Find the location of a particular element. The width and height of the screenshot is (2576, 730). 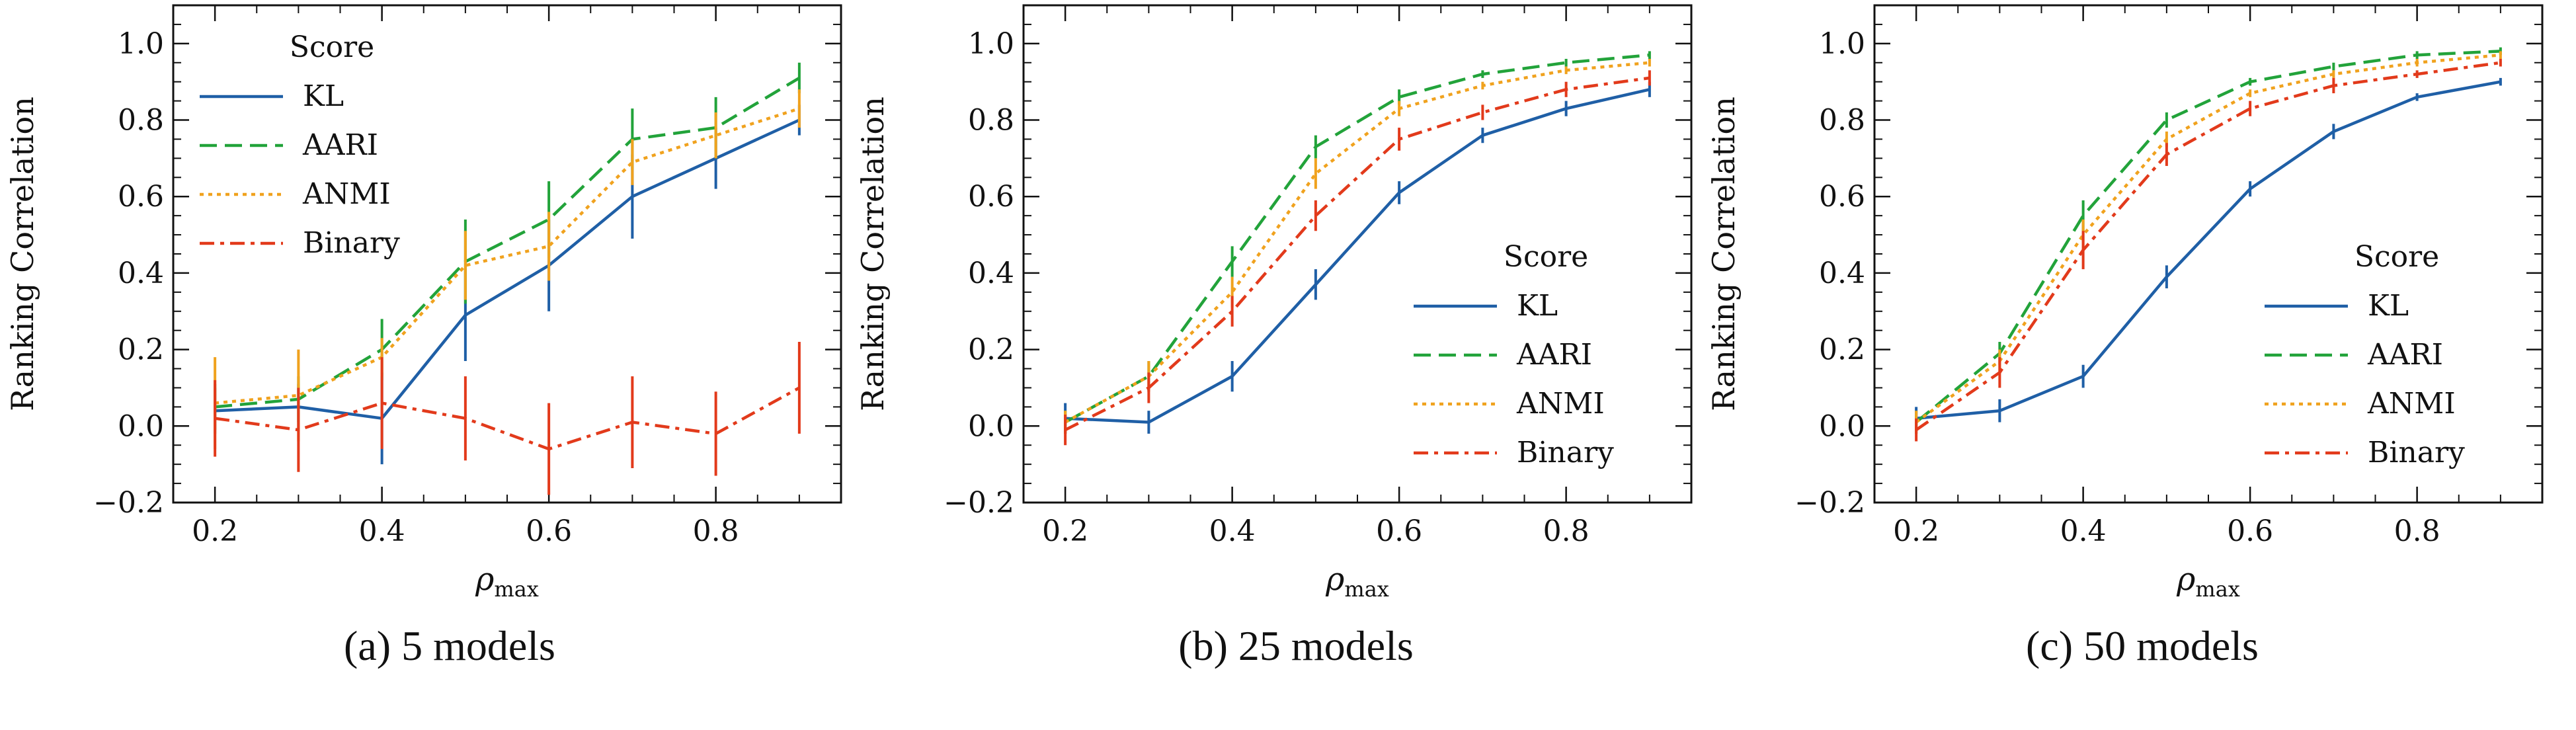

series-kl is located at coordinates (1357, 258).